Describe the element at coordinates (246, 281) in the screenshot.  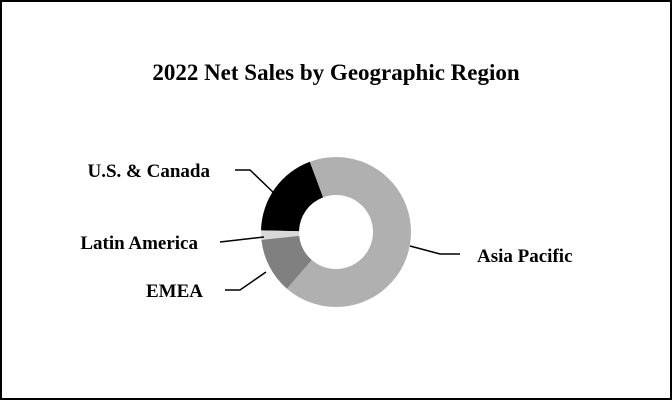
I see `leader-line-emea` at that location.